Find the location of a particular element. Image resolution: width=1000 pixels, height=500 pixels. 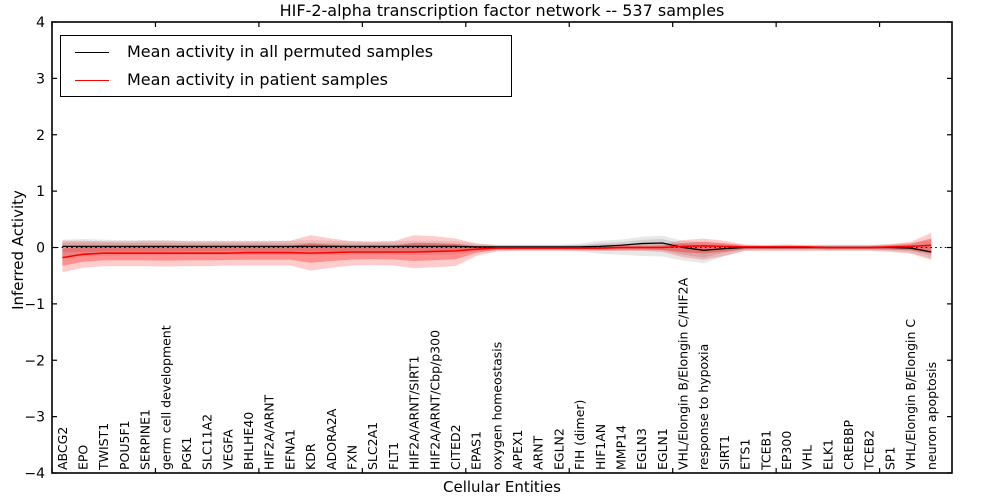

x-category-label: neuron apoptosis is located at coordinates (931, 416).